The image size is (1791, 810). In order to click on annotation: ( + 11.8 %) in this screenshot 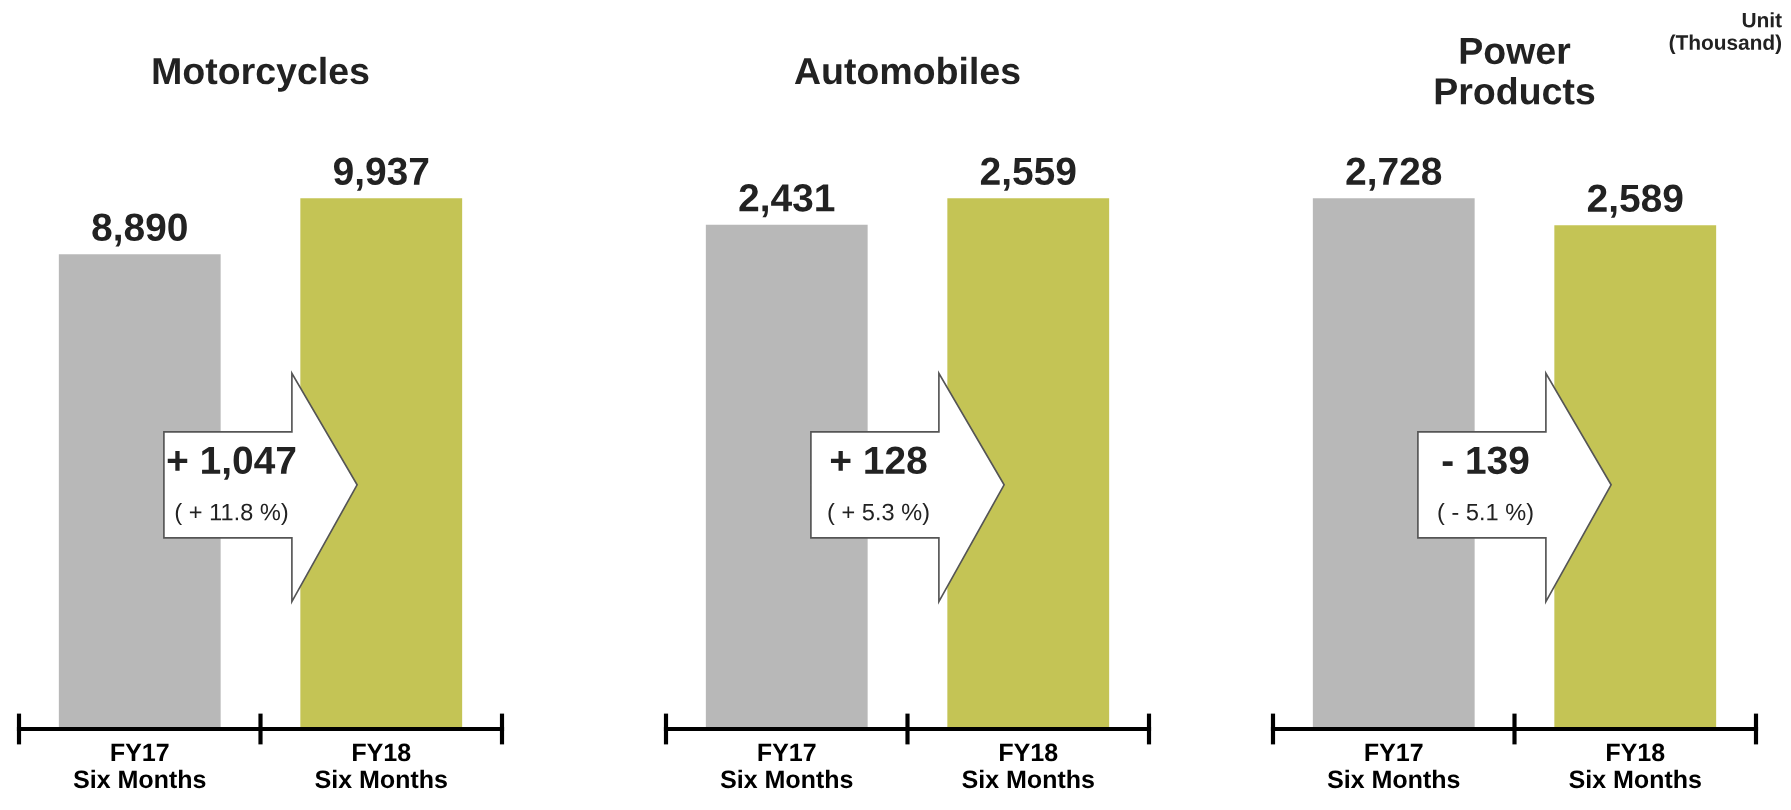, I will do `click(231, 514)`.